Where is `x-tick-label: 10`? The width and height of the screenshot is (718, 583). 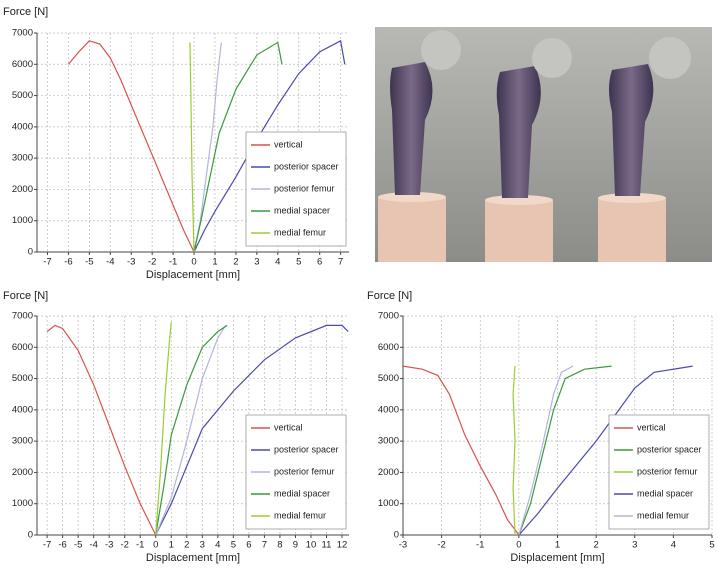 x-tick-label: 10 is located at coordinates (311, 545).